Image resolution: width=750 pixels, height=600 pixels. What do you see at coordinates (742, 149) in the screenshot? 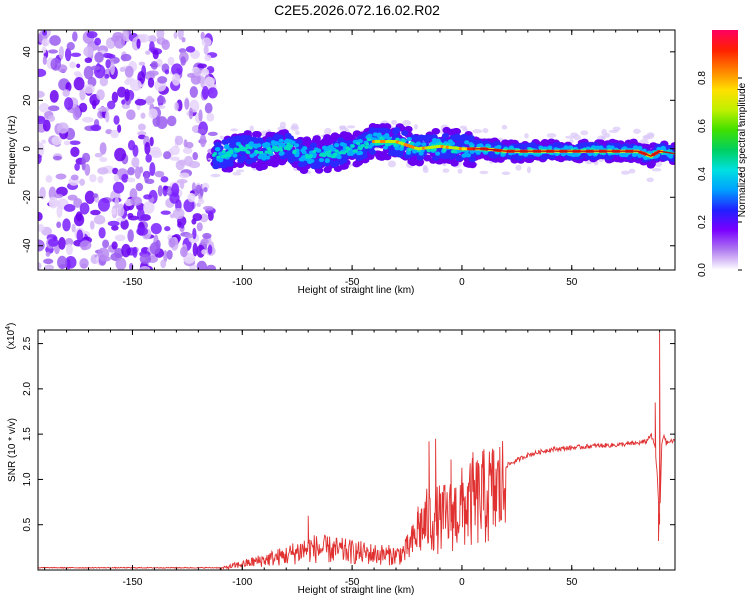
I see `colorbar-label: Normalized spectral amplitude` at bounding box center [742, 149].